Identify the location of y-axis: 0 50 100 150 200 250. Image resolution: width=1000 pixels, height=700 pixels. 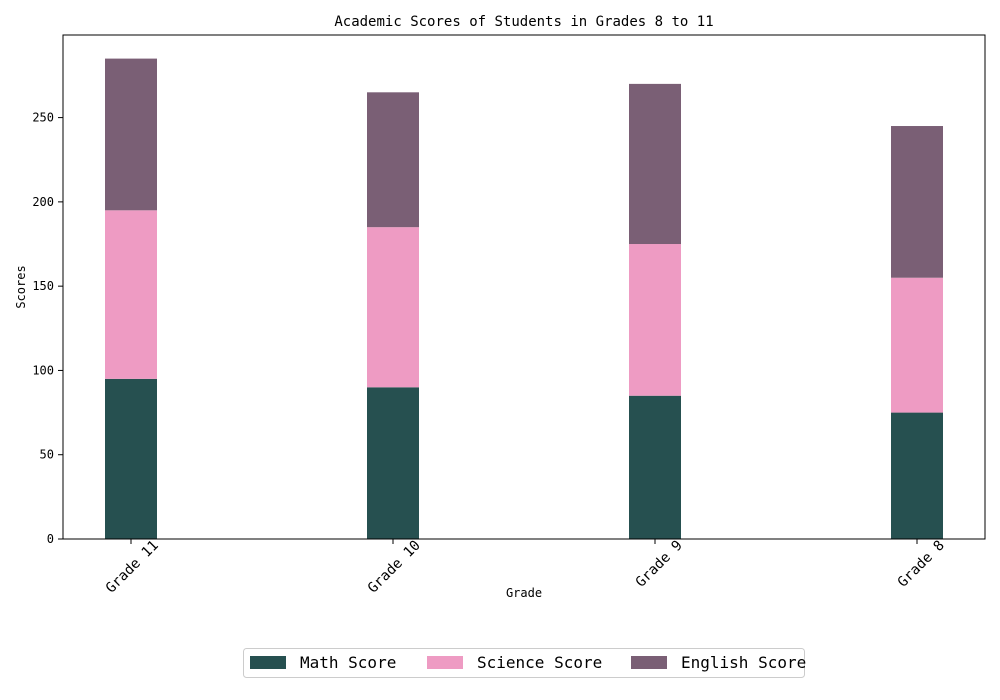
(47, 328).